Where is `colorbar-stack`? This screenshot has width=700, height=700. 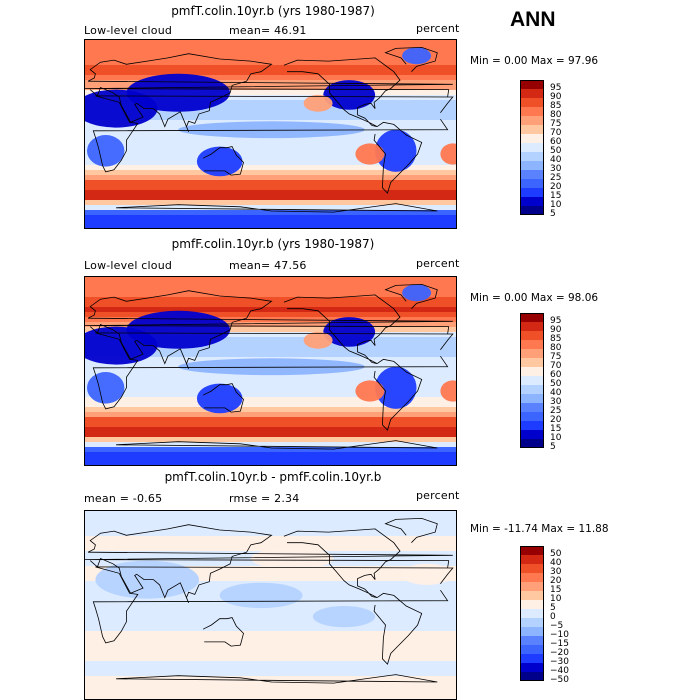
colorbar-stack is located at coordinates (532, 613).